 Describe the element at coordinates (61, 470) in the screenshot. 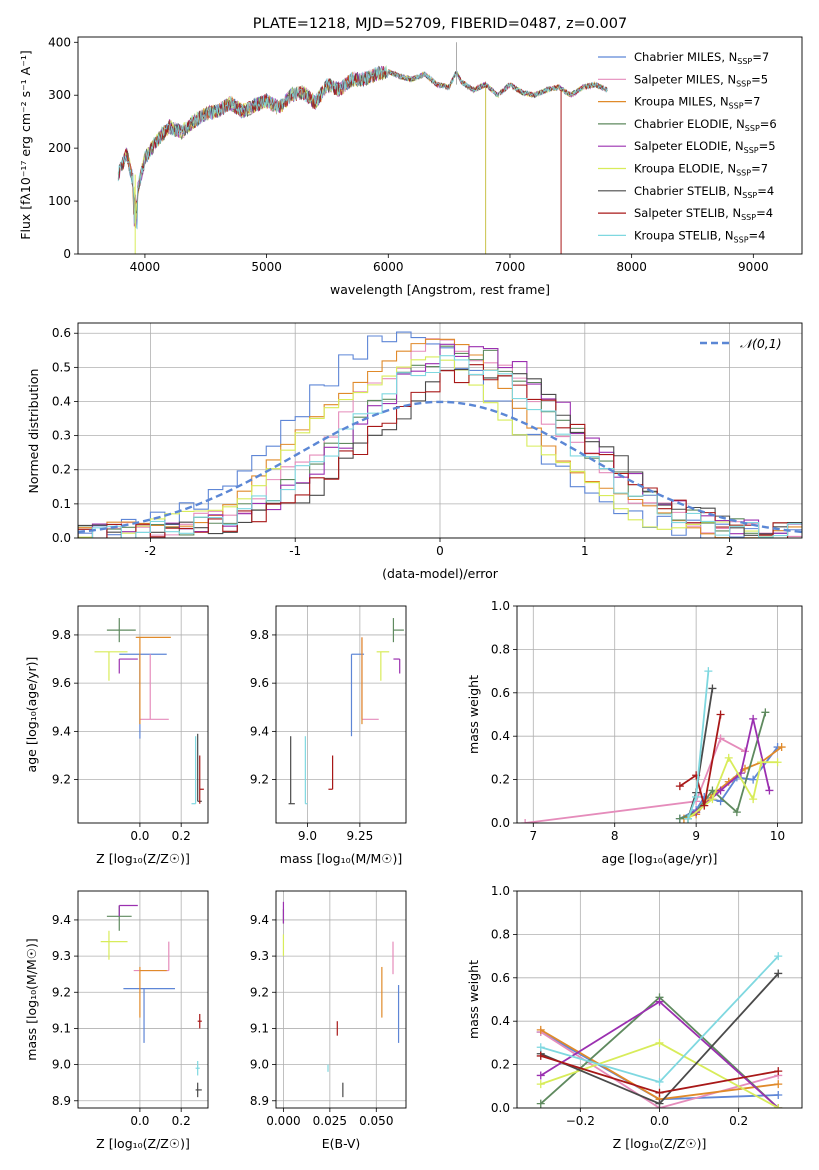

I see `y-tick-label: 0.2` at that location.